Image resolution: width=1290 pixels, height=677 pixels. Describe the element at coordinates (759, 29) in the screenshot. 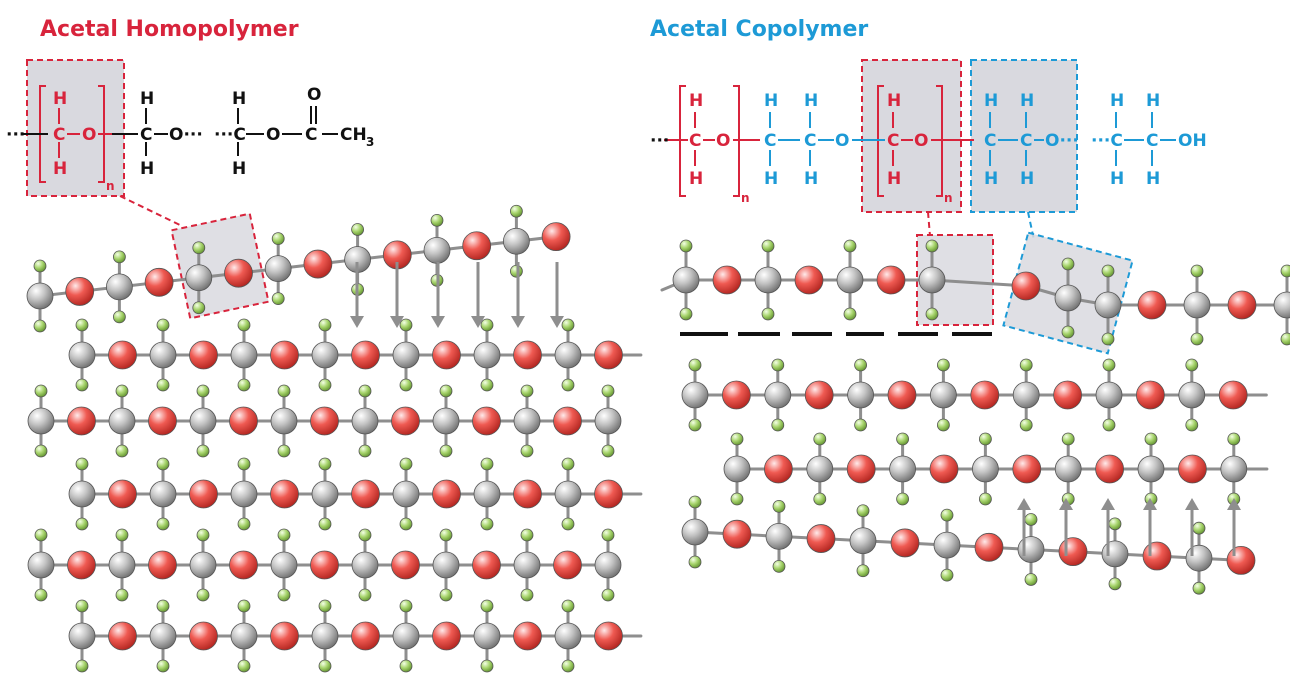

I see `copolymer-title: Acetal Copolymer` at that location.